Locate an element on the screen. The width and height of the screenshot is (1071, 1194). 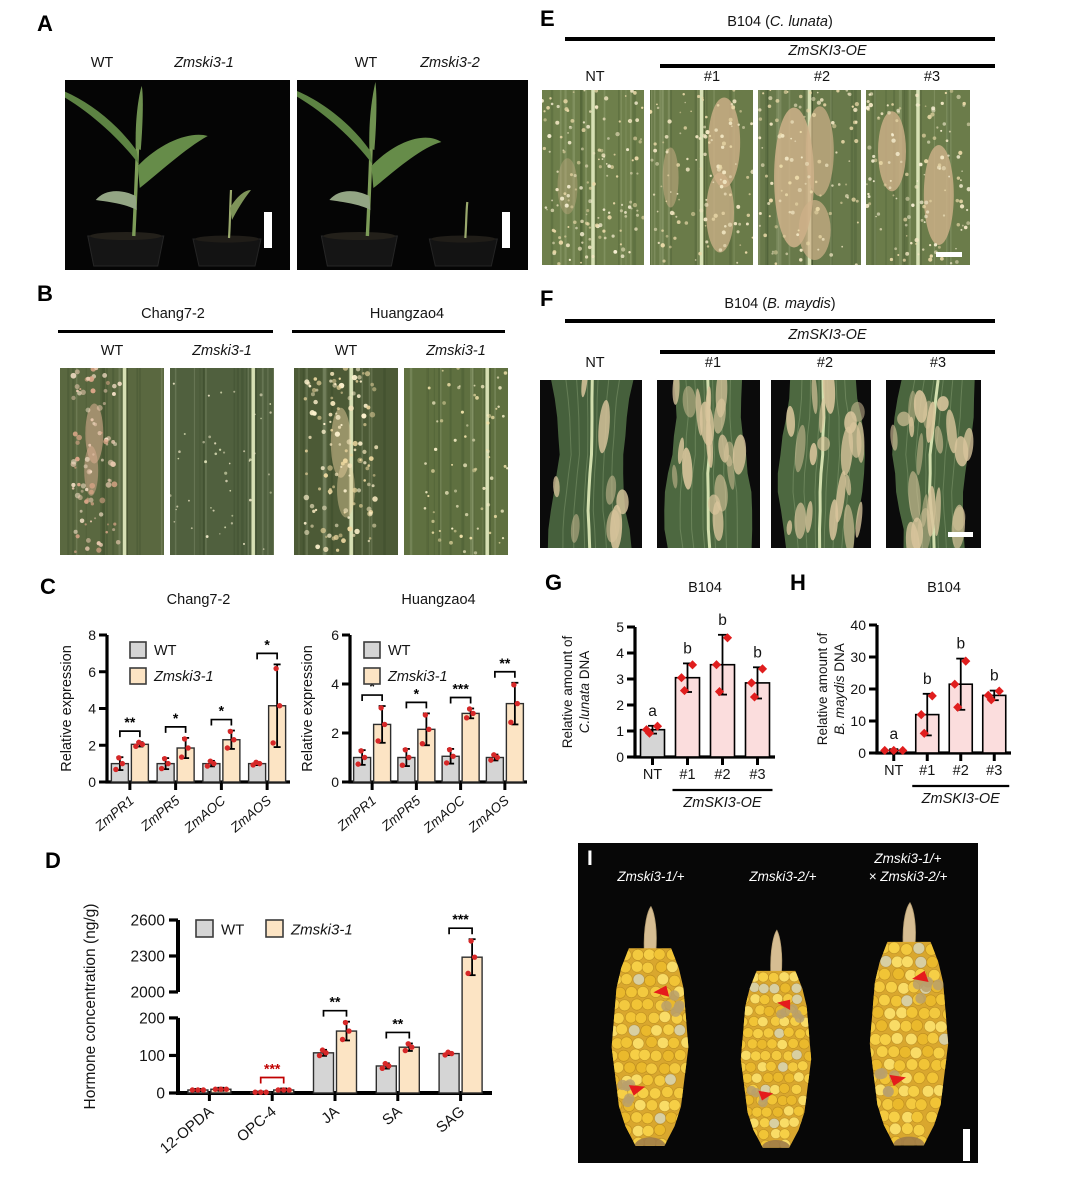
svg-text: 200 is located at coordinates (152, 1018).